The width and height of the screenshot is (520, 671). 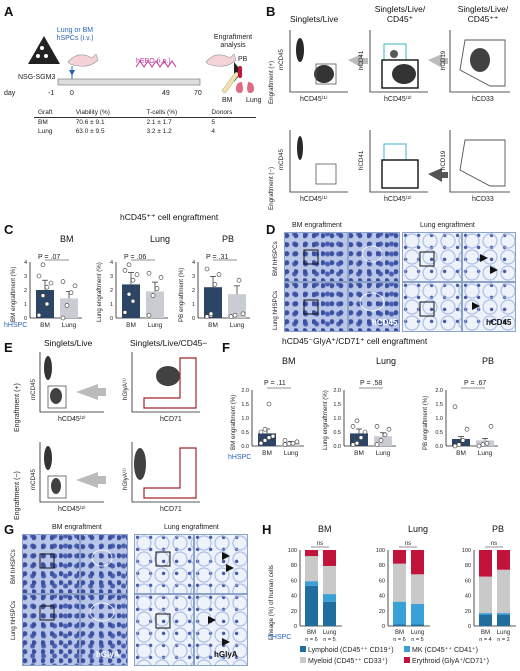 I want to click on day-tick: 0, so click(x=72, y=93).